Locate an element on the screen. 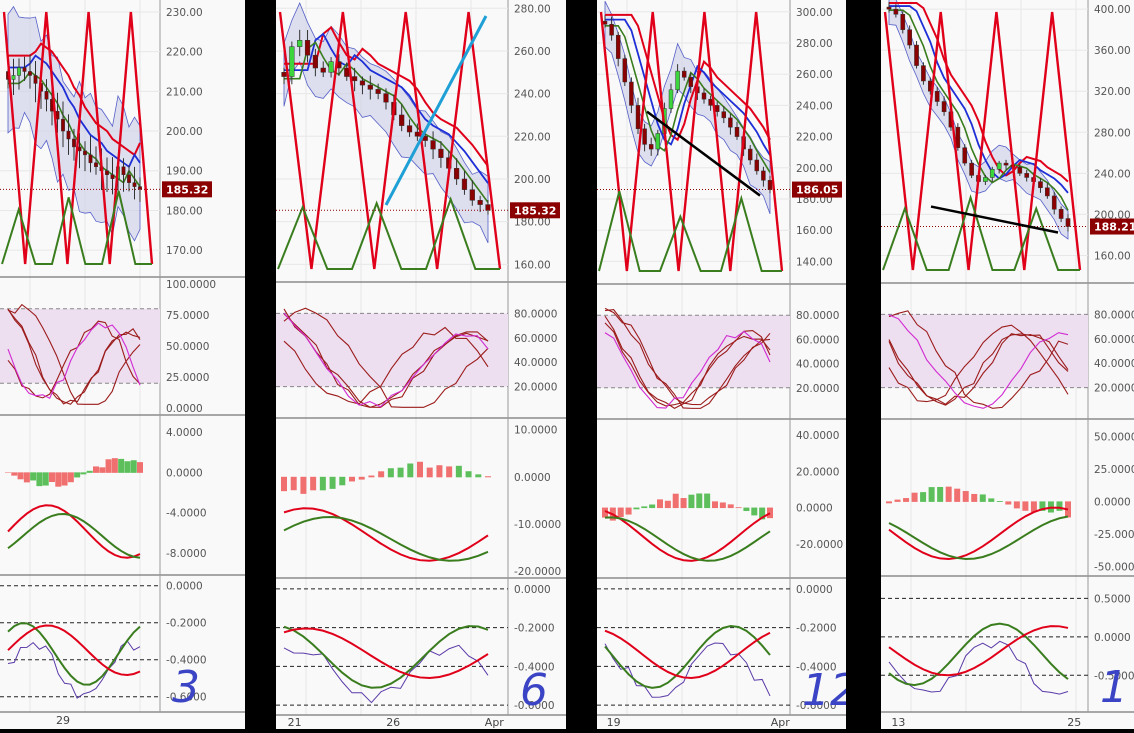 The height and width of the screenshot is (733, 1134). price-tick-label: 230.00 is located at coordinates (184, 13).